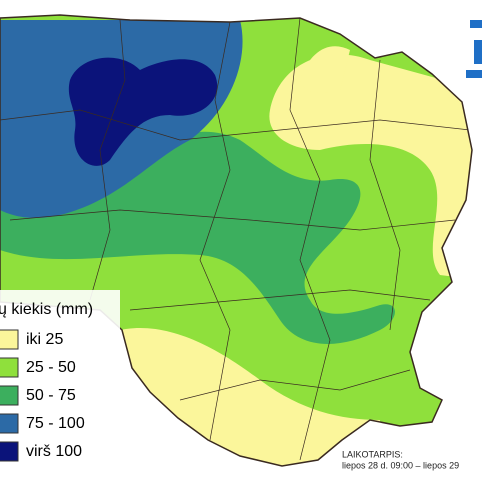 The image size is (482, 482). What do you see at coordinates (51, 367) in the screenshot?
I see `legend-label: 25 - 50` at bounding box center [51, 367].